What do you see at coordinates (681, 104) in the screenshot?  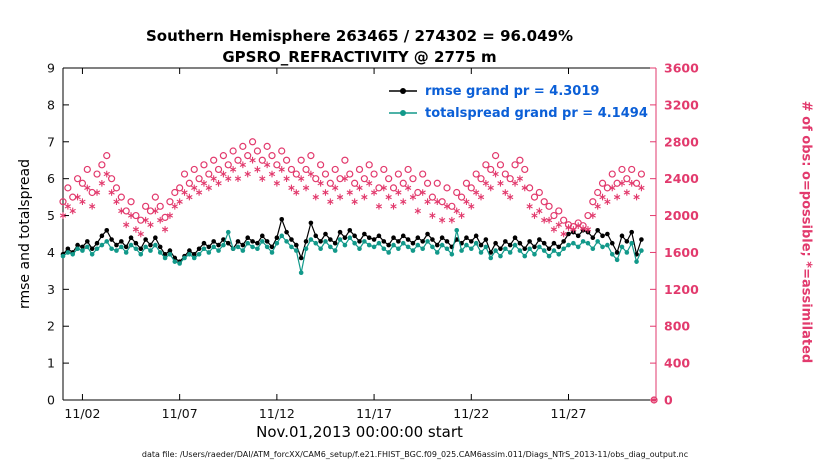 I see `svg-text: 3200` at bounding box center [681, 104].